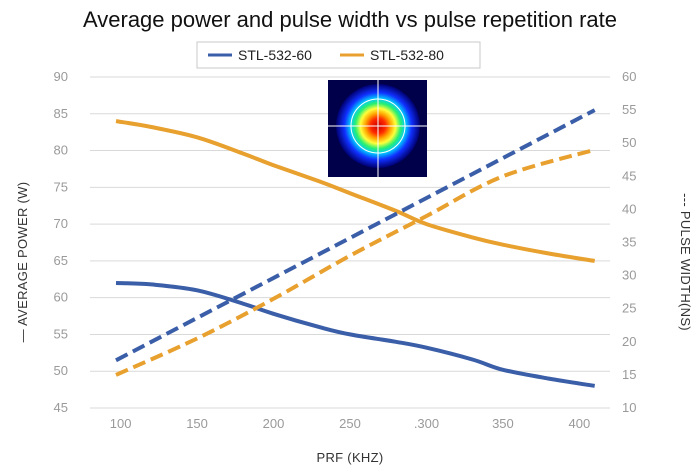  I want to click on legend-label-stl-532-80: STL-532-80, so click(407, 55).